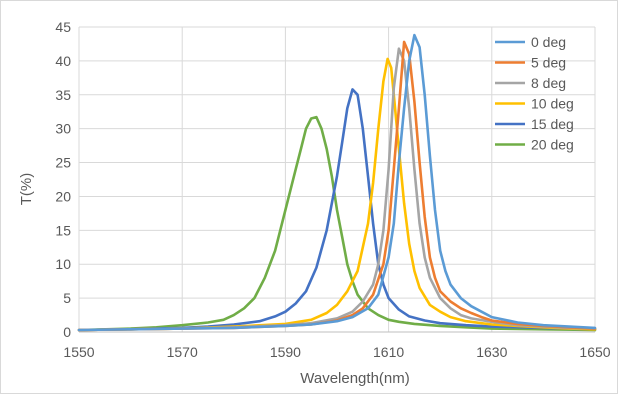 This screenshot has height=398, width=618. What do you see at coordinates (548, 63) in the screenshot?
I see `legend-entry: 5 deg` at bounding box center [548, 63].